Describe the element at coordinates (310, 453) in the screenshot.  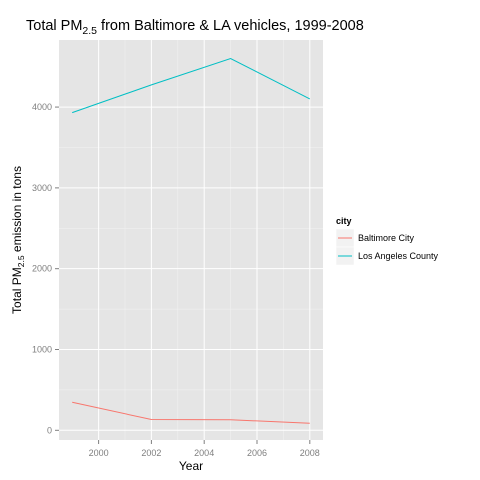
I see `x-tick-label: 2008` at that location.